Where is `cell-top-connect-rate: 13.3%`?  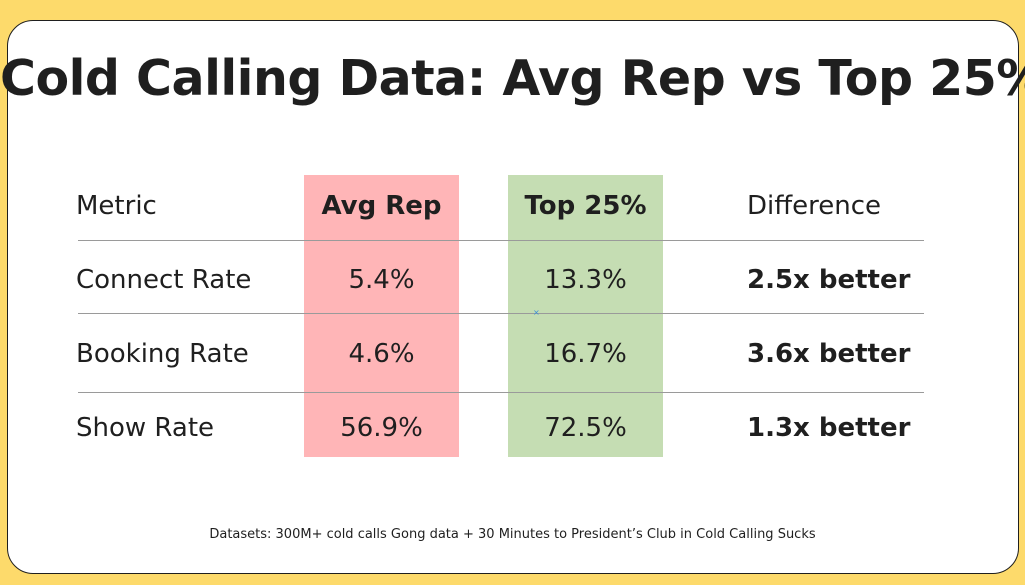
cell-top-connect-rate: 13.3% is located at coordinates (585, 280).